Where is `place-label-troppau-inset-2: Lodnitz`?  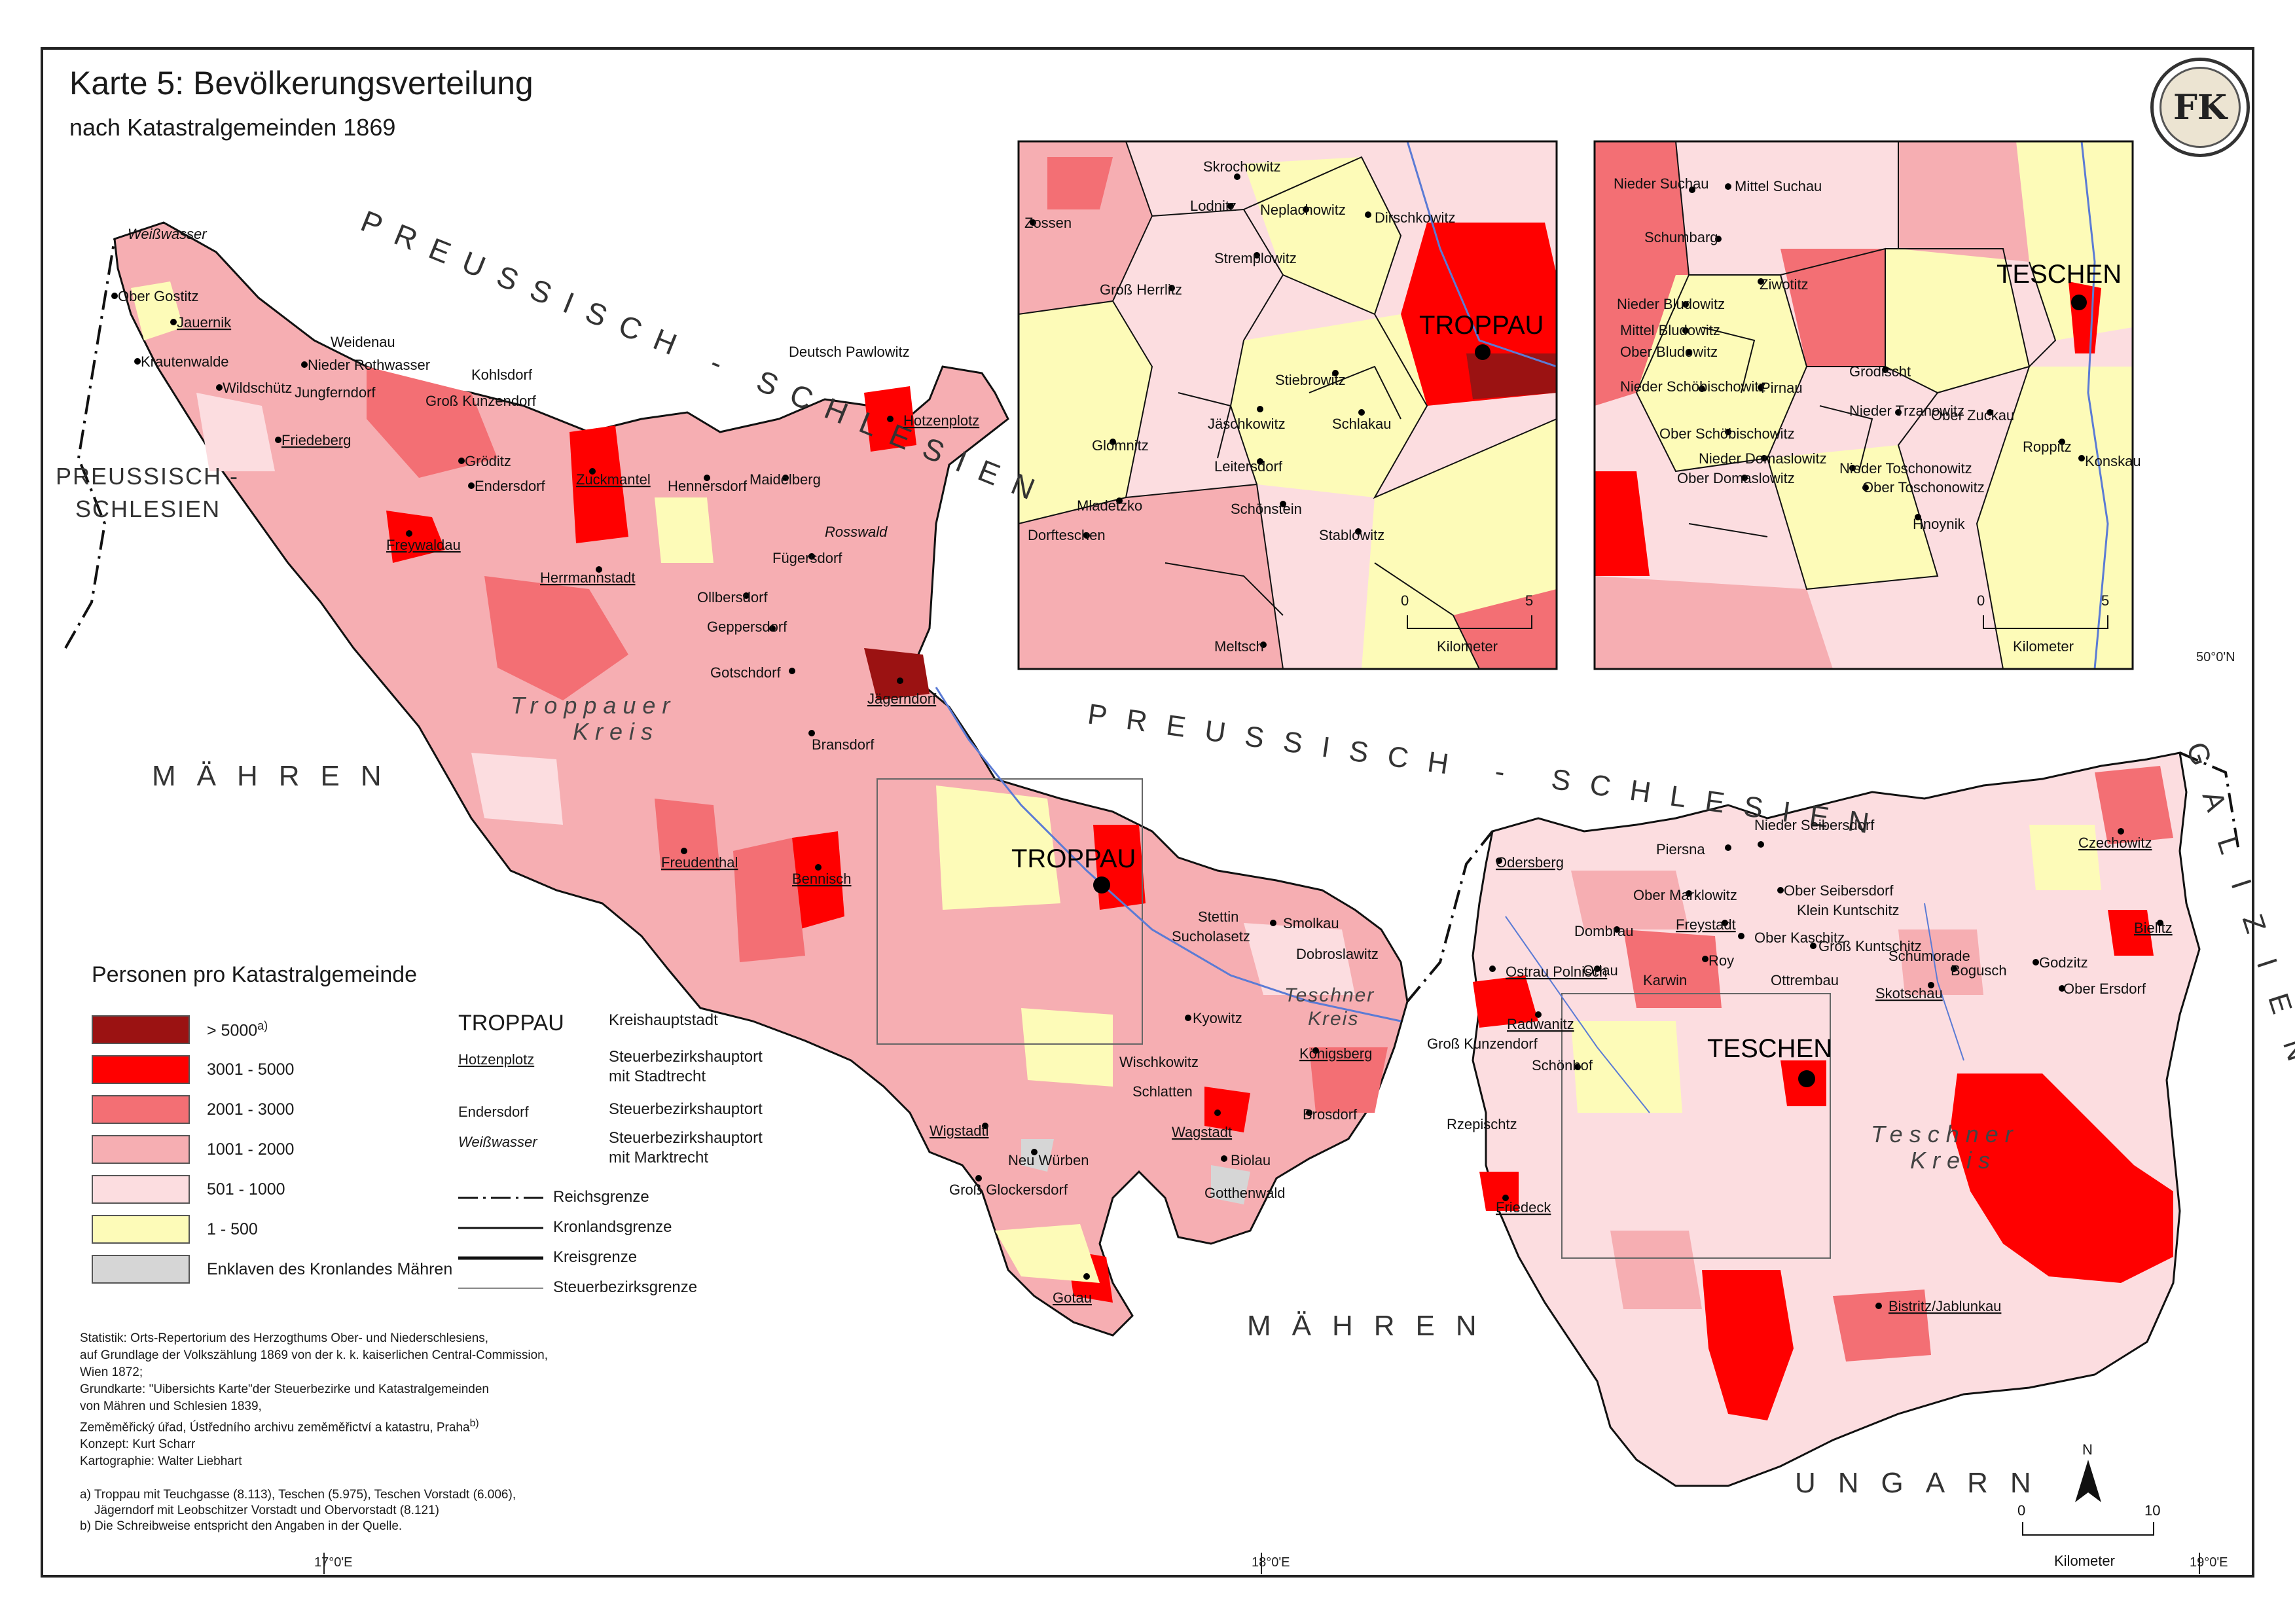
place-label-troppau-inset-2: Lodnitz is located at coordinates (1214, 206).